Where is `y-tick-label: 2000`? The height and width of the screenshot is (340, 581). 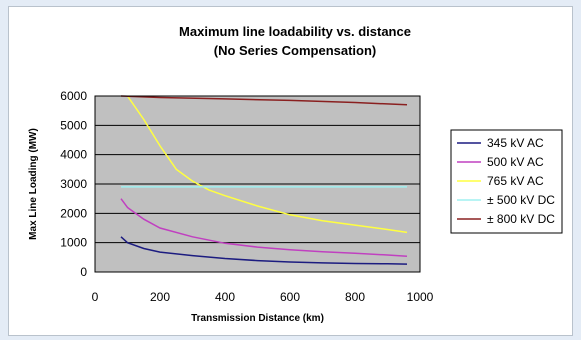
y-tick-label: 2000 is located at coordinates (73, 213).